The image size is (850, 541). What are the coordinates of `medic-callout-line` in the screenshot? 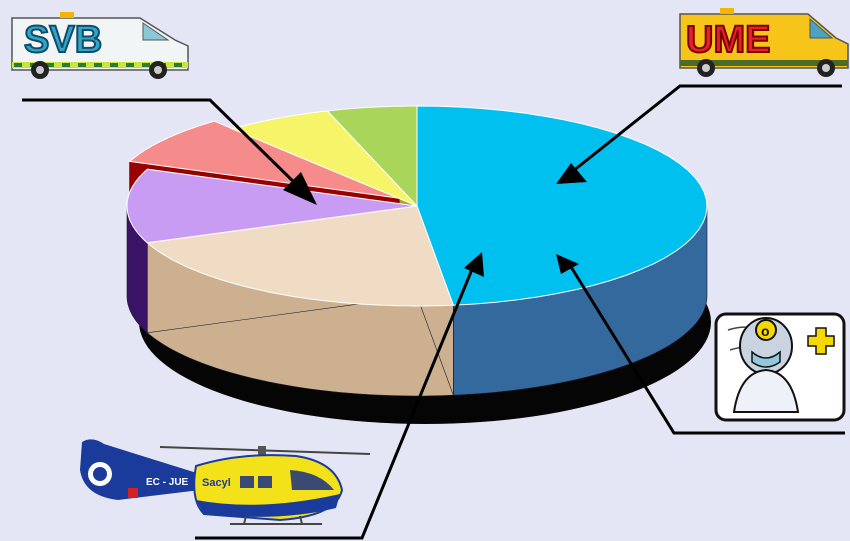 It's located at (705, 348).